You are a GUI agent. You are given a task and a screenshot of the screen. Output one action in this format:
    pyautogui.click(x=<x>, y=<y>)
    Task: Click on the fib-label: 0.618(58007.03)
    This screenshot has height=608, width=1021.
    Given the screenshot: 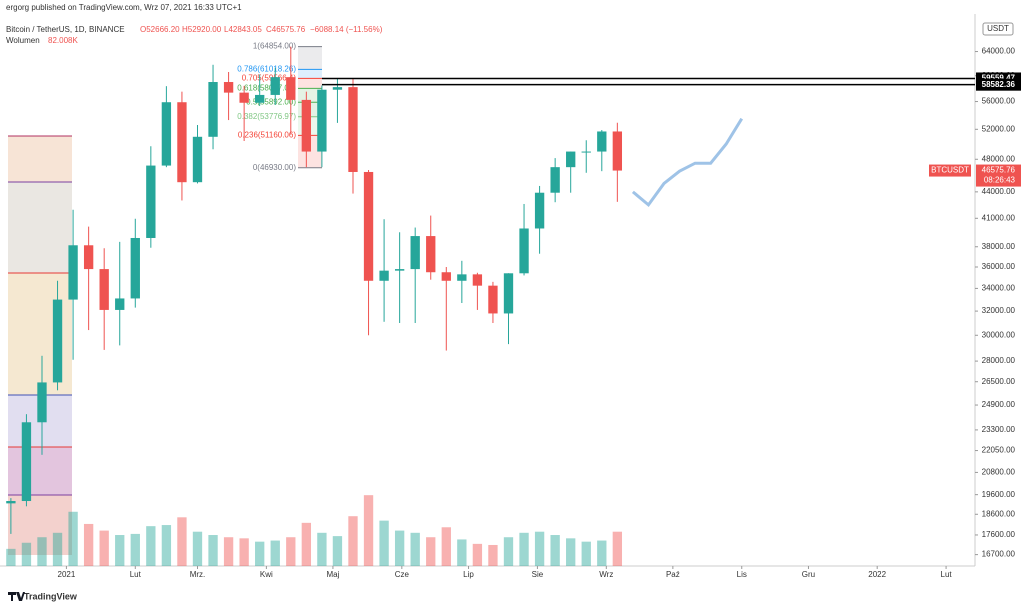 What is the action you would take?
    pyautogui.click(x=266, y=87)
    